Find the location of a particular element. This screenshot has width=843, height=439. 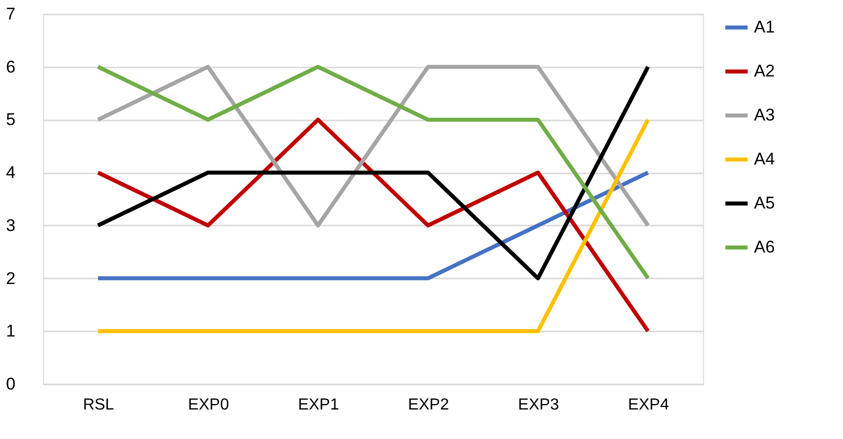

y-tick-label: 3 is located at coordinates (11, 225).